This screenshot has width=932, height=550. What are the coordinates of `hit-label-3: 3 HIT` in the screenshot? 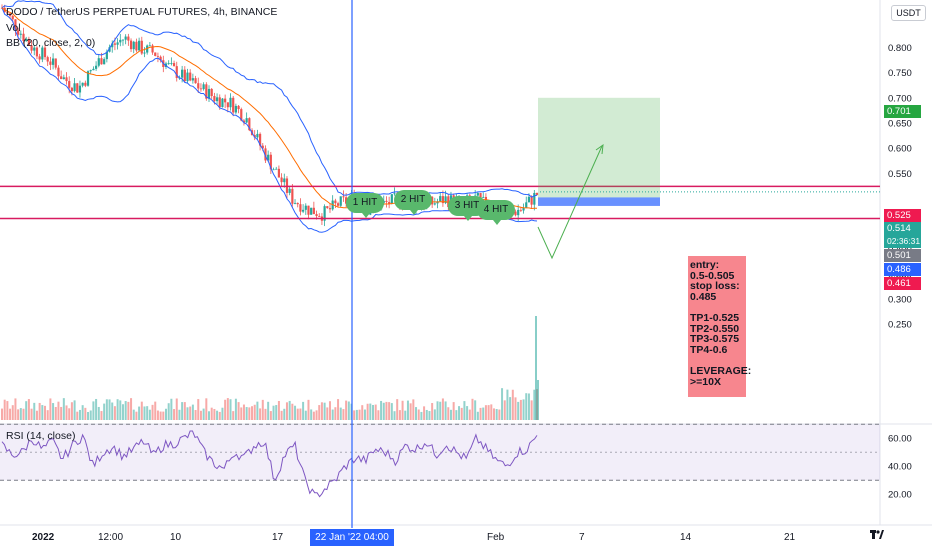 It's located at (467, 208).